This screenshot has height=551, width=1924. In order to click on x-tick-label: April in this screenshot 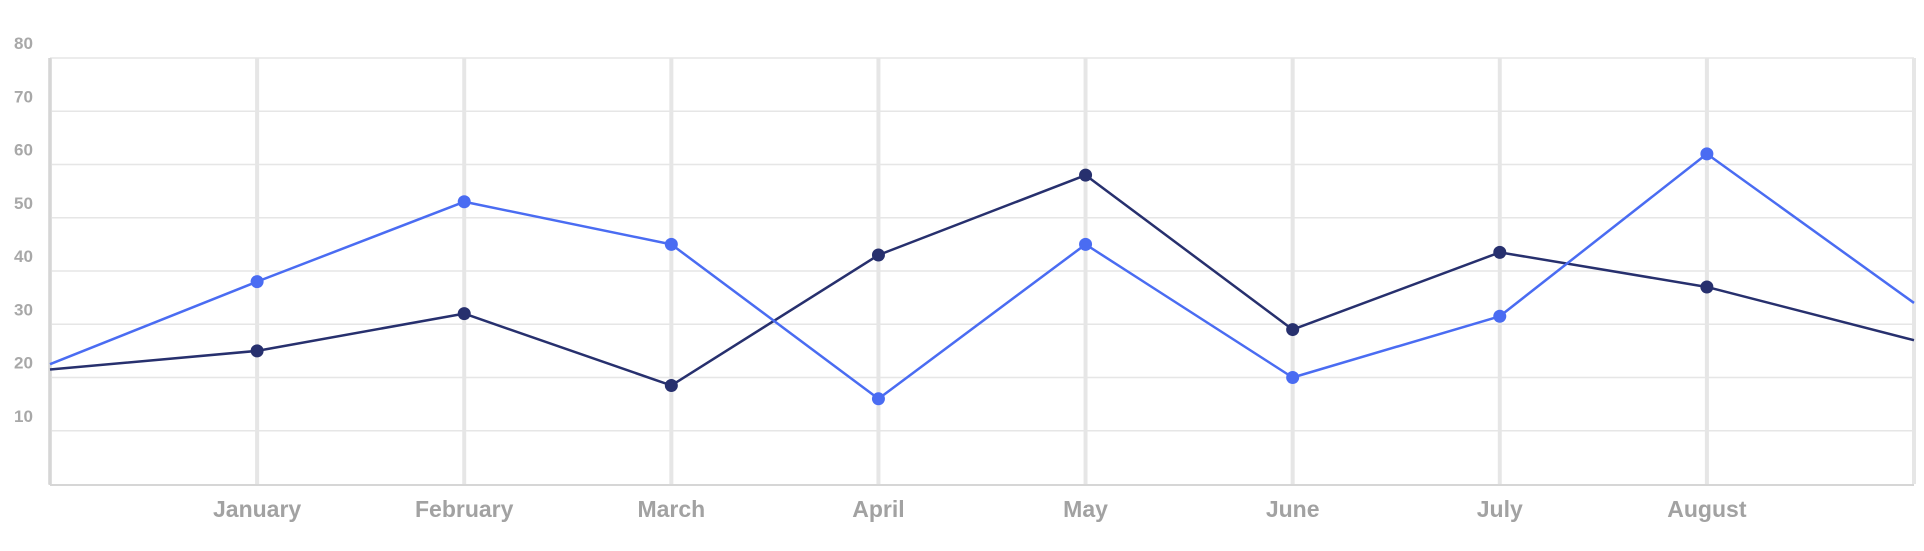, I will do `click(878, 509)`.